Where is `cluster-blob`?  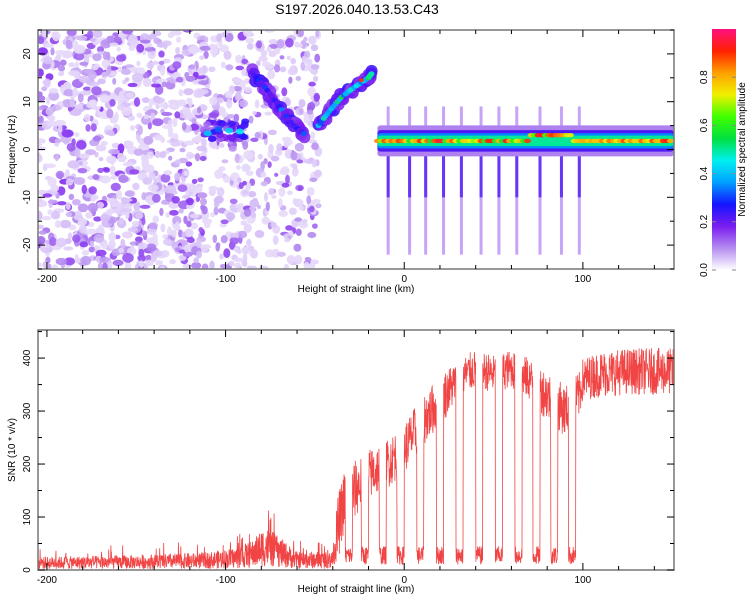 cluster-blob is located at coordinates (243, 136).